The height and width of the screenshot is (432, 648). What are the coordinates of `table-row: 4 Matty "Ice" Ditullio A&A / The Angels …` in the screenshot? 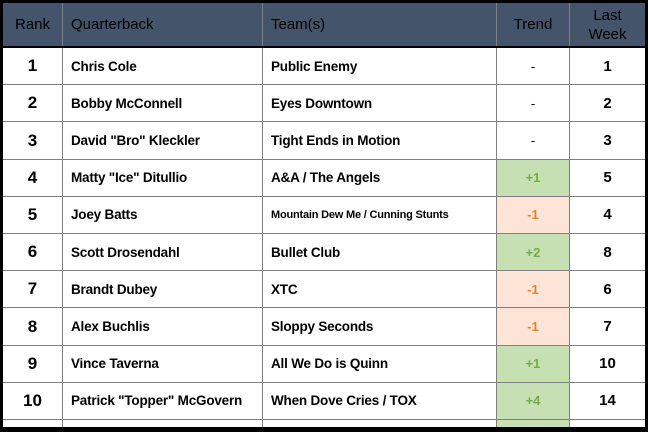 It's located at (324, 178).